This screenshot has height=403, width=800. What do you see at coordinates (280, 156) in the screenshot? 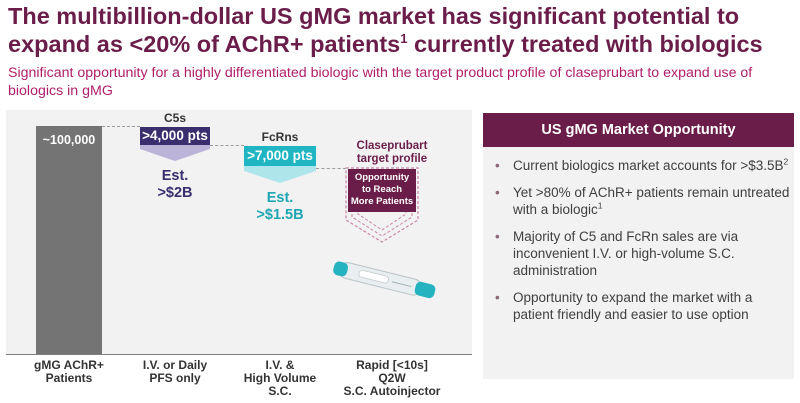
I see `fcrn-patients-box: >7,000 pts` at bounding box center [280, 156].